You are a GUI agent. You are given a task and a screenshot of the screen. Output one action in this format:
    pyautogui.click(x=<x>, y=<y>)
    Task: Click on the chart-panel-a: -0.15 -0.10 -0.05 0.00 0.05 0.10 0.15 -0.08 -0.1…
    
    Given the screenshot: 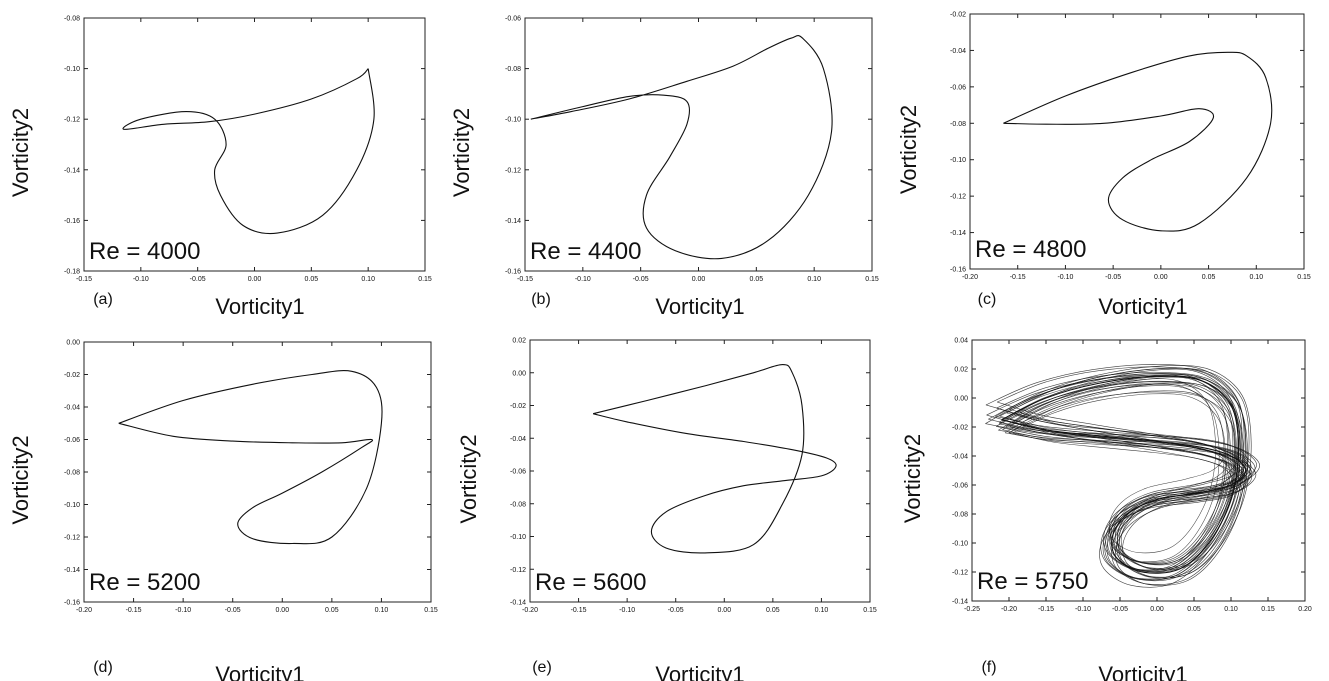 What is the action you would take?
    pyautogui.click(x=220, y=168)
    